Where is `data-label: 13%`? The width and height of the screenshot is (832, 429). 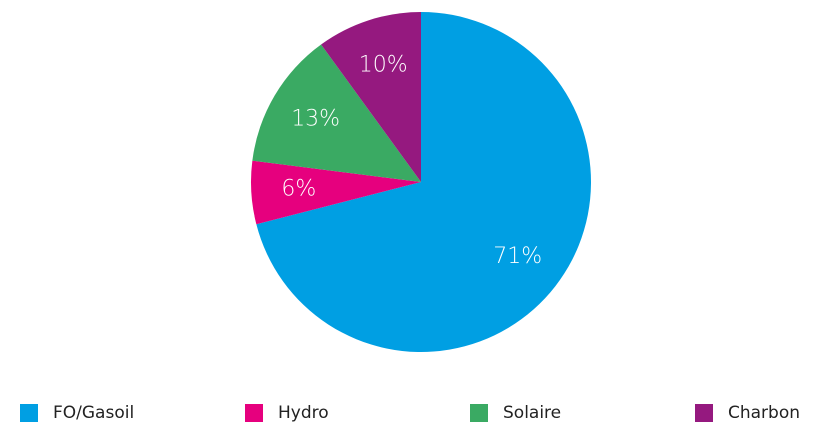 data-label: 13% is located at coordinates (315, 119).